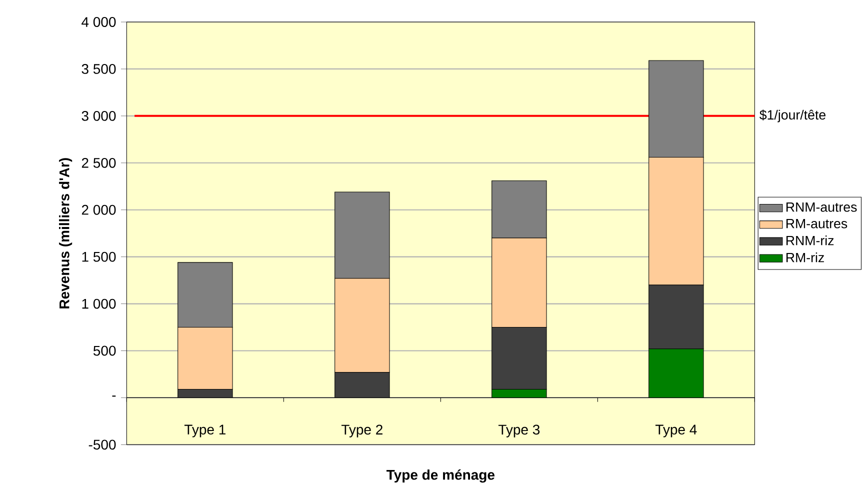 The width and height of the screenshot is (864, 486). Describe the element at coordinates (205, 431) in the screenshot. I see `x-tick-label: Type 1` at that location.